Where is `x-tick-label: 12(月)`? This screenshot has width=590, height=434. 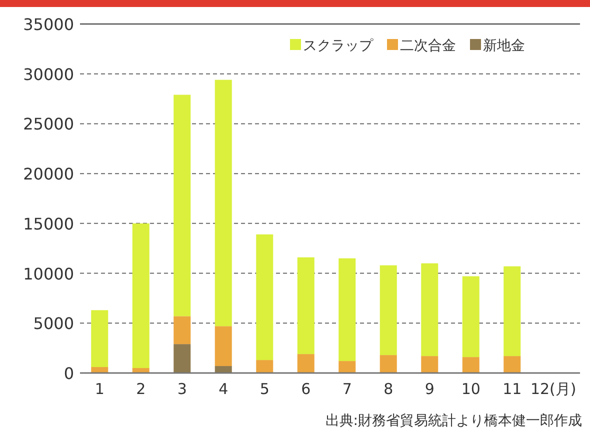 x-tick-label: 12(月) is located at coordinates (553, 389).